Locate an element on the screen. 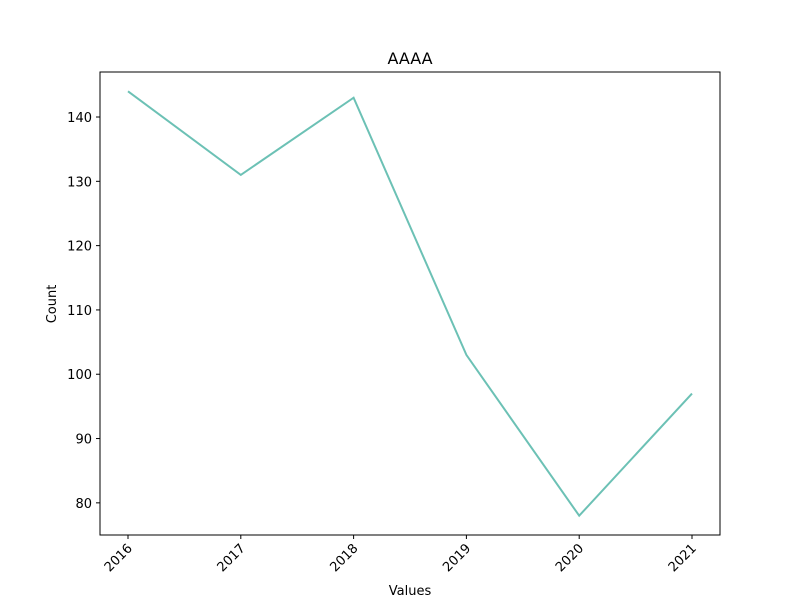 The image size is (800, 600). x-tick-label: 2017 is located at coordinates (232, 558).